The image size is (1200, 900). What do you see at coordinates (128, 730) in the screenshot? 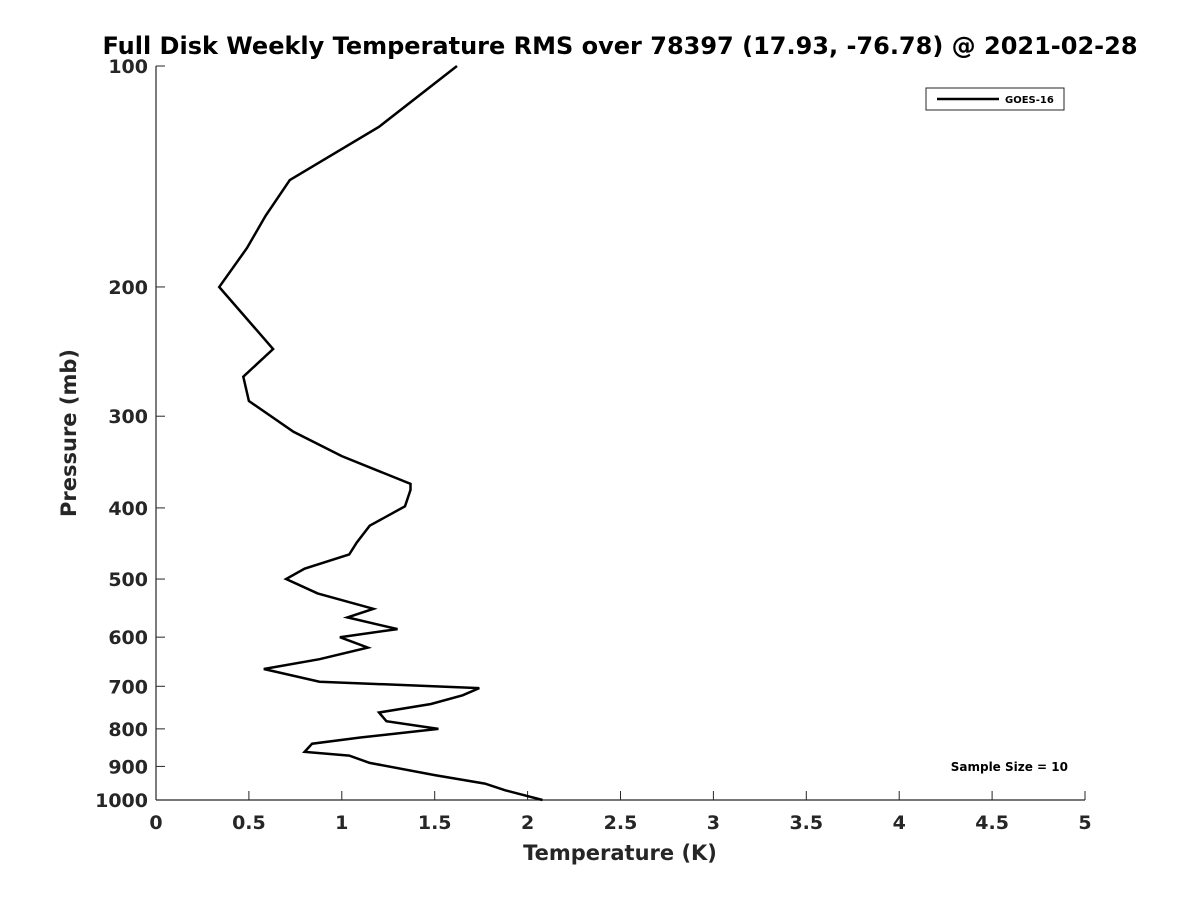
I see `y-tick-label: 800` at bounding box center [128, 730].